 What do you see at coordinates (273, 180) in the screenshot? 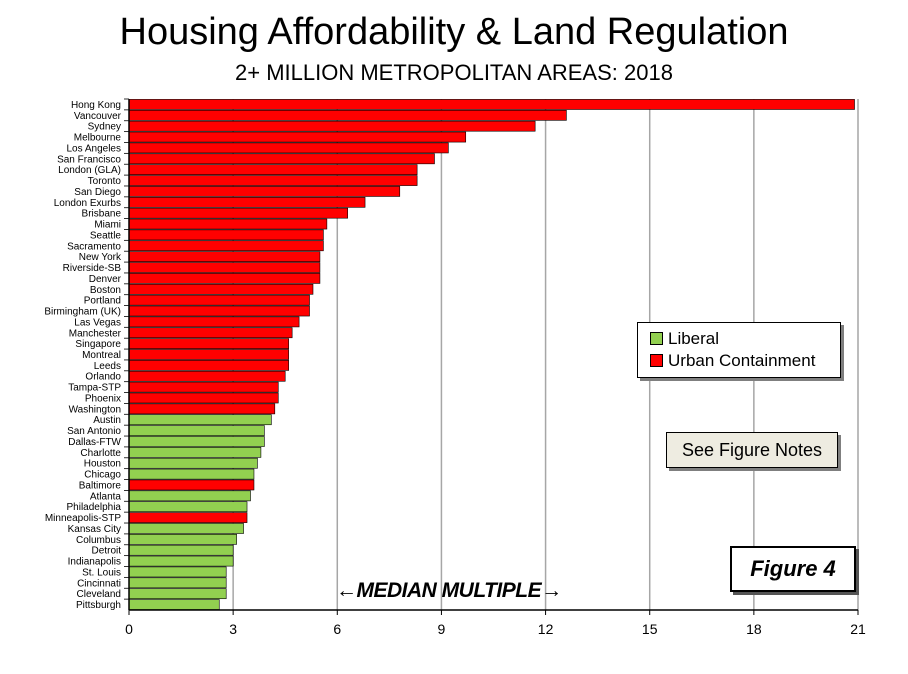
I see `bar-toronto` at bounding box center [273, 180].